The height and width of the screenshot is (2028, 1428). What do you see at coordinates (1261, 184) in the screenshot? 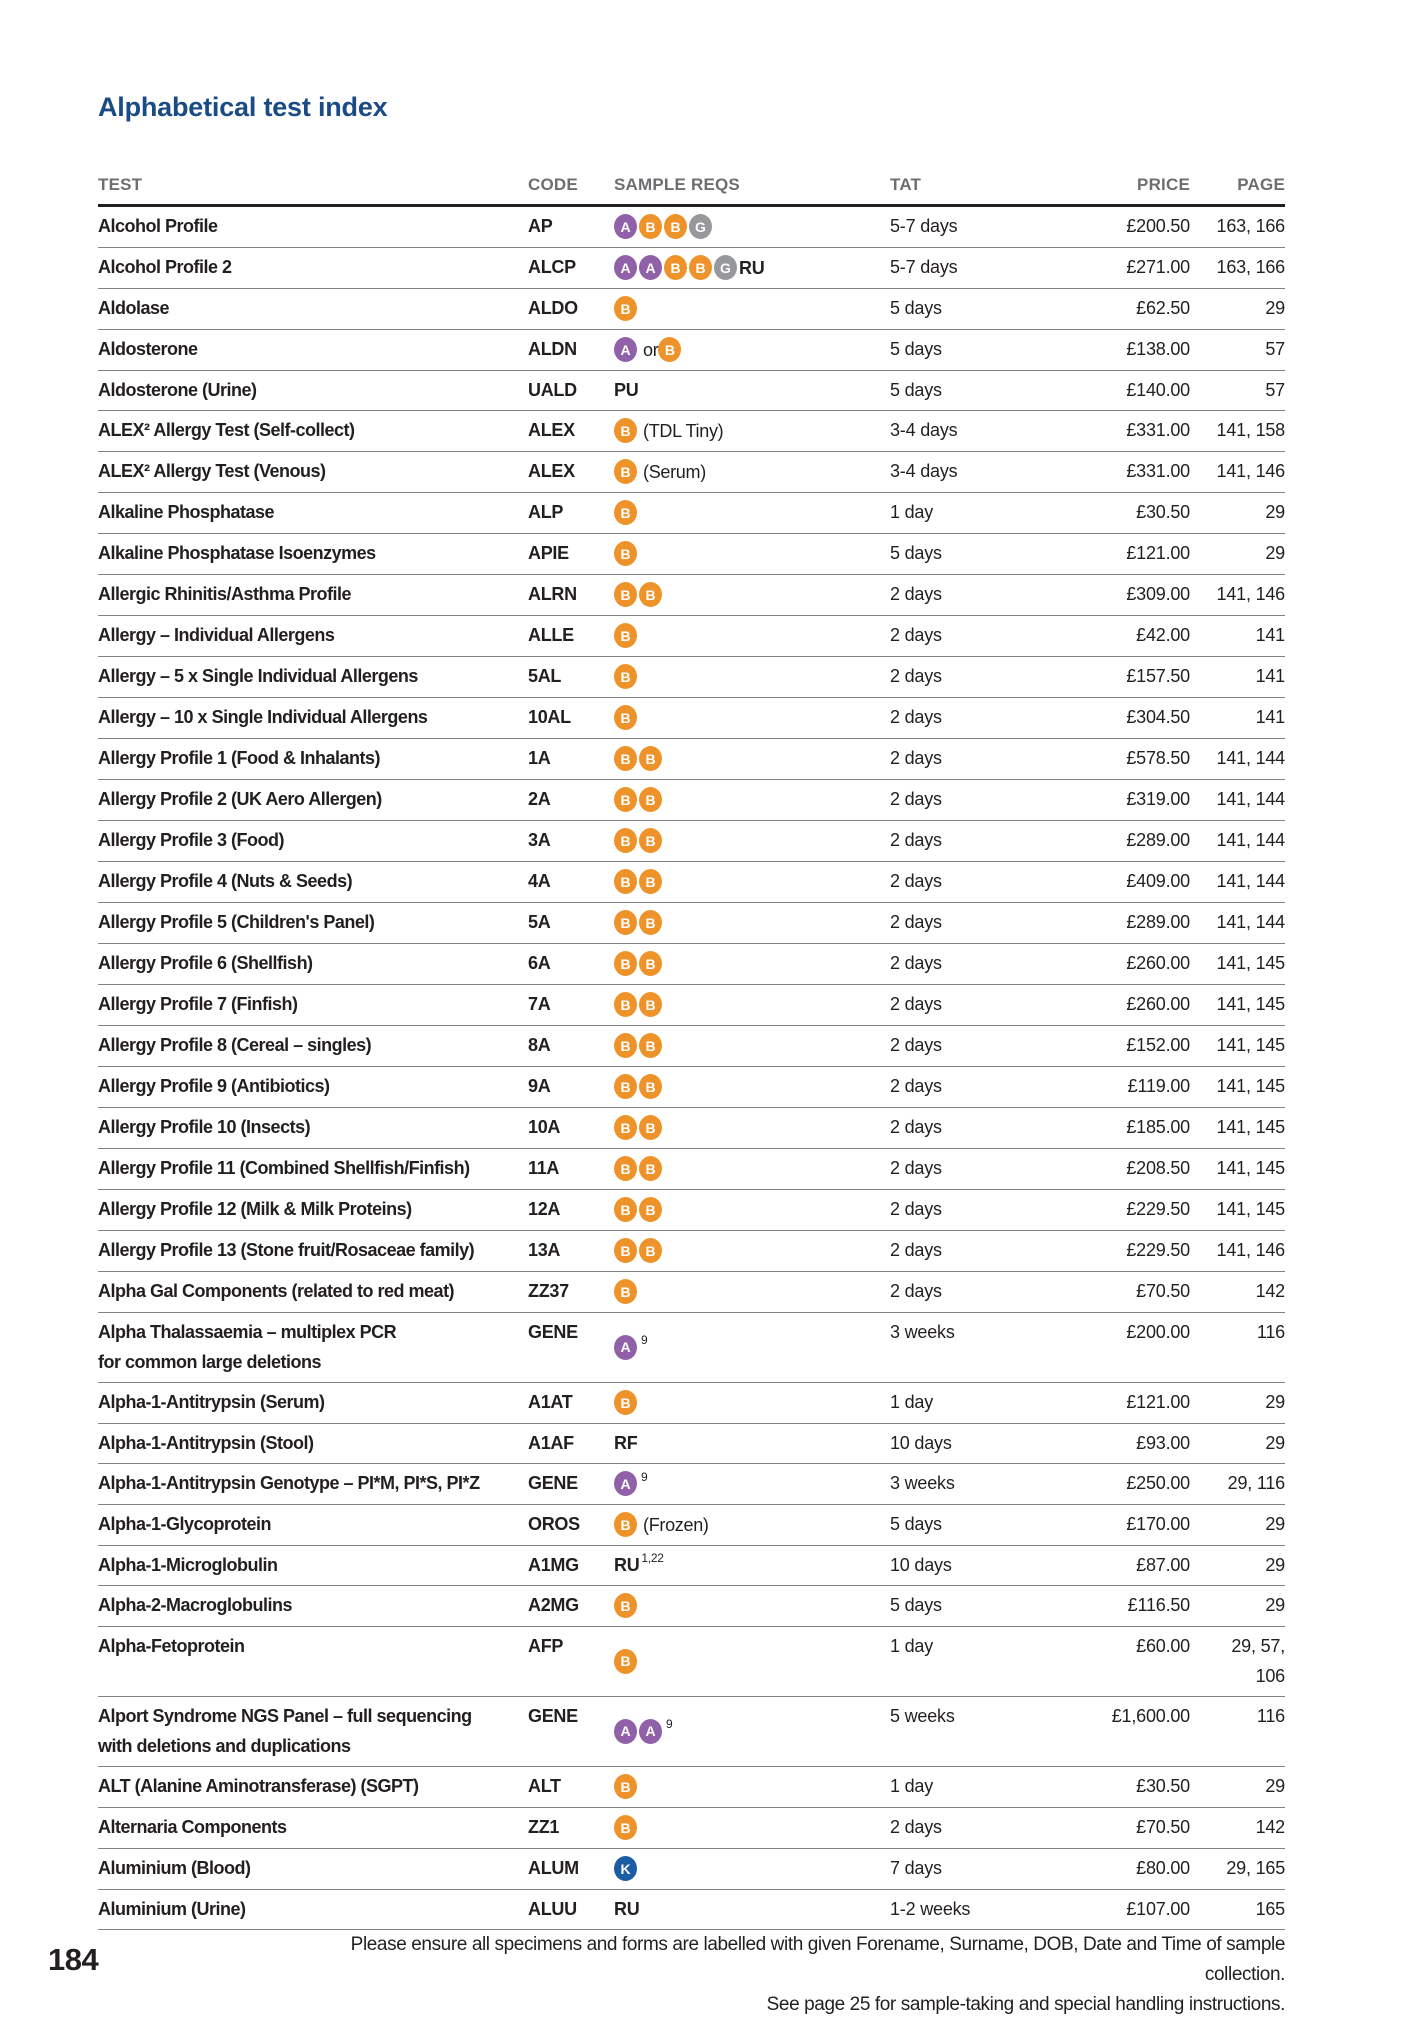
I see `column-header-page: PAGE` at bounding box center [1261, 184].